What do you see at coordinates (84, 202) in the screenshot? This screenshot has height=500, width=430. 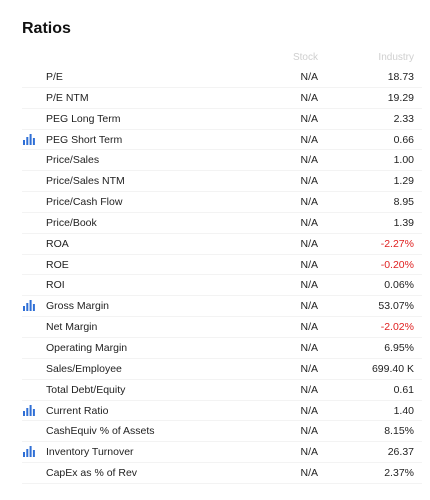 I see `ratio-label: Price/Cash Flow` at bounding box center [84, 202].